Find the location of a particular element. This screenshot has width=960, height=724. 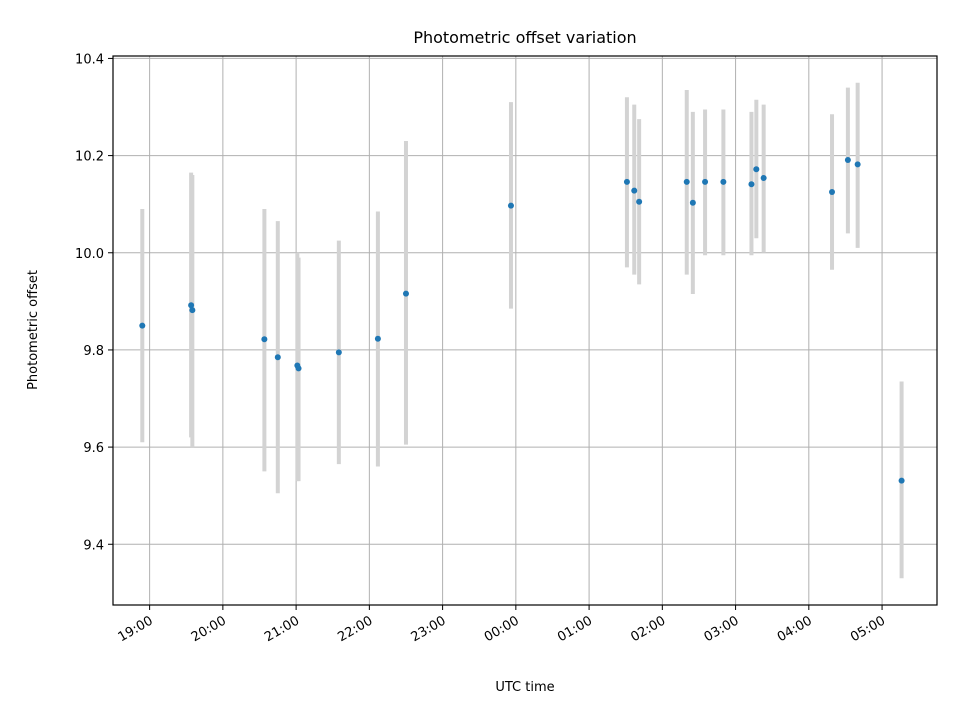

chart-title: Photometric offset variation is located at coordinates (524, 37).